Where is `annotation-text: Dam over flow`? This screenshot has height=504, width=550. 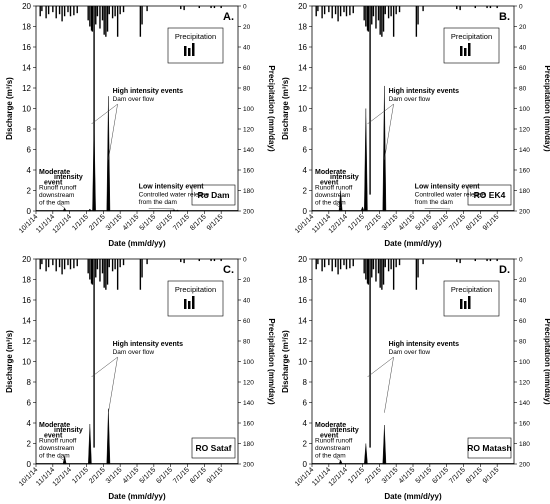 annotation-text: Dam over flow is located at coordinates (410, 352).